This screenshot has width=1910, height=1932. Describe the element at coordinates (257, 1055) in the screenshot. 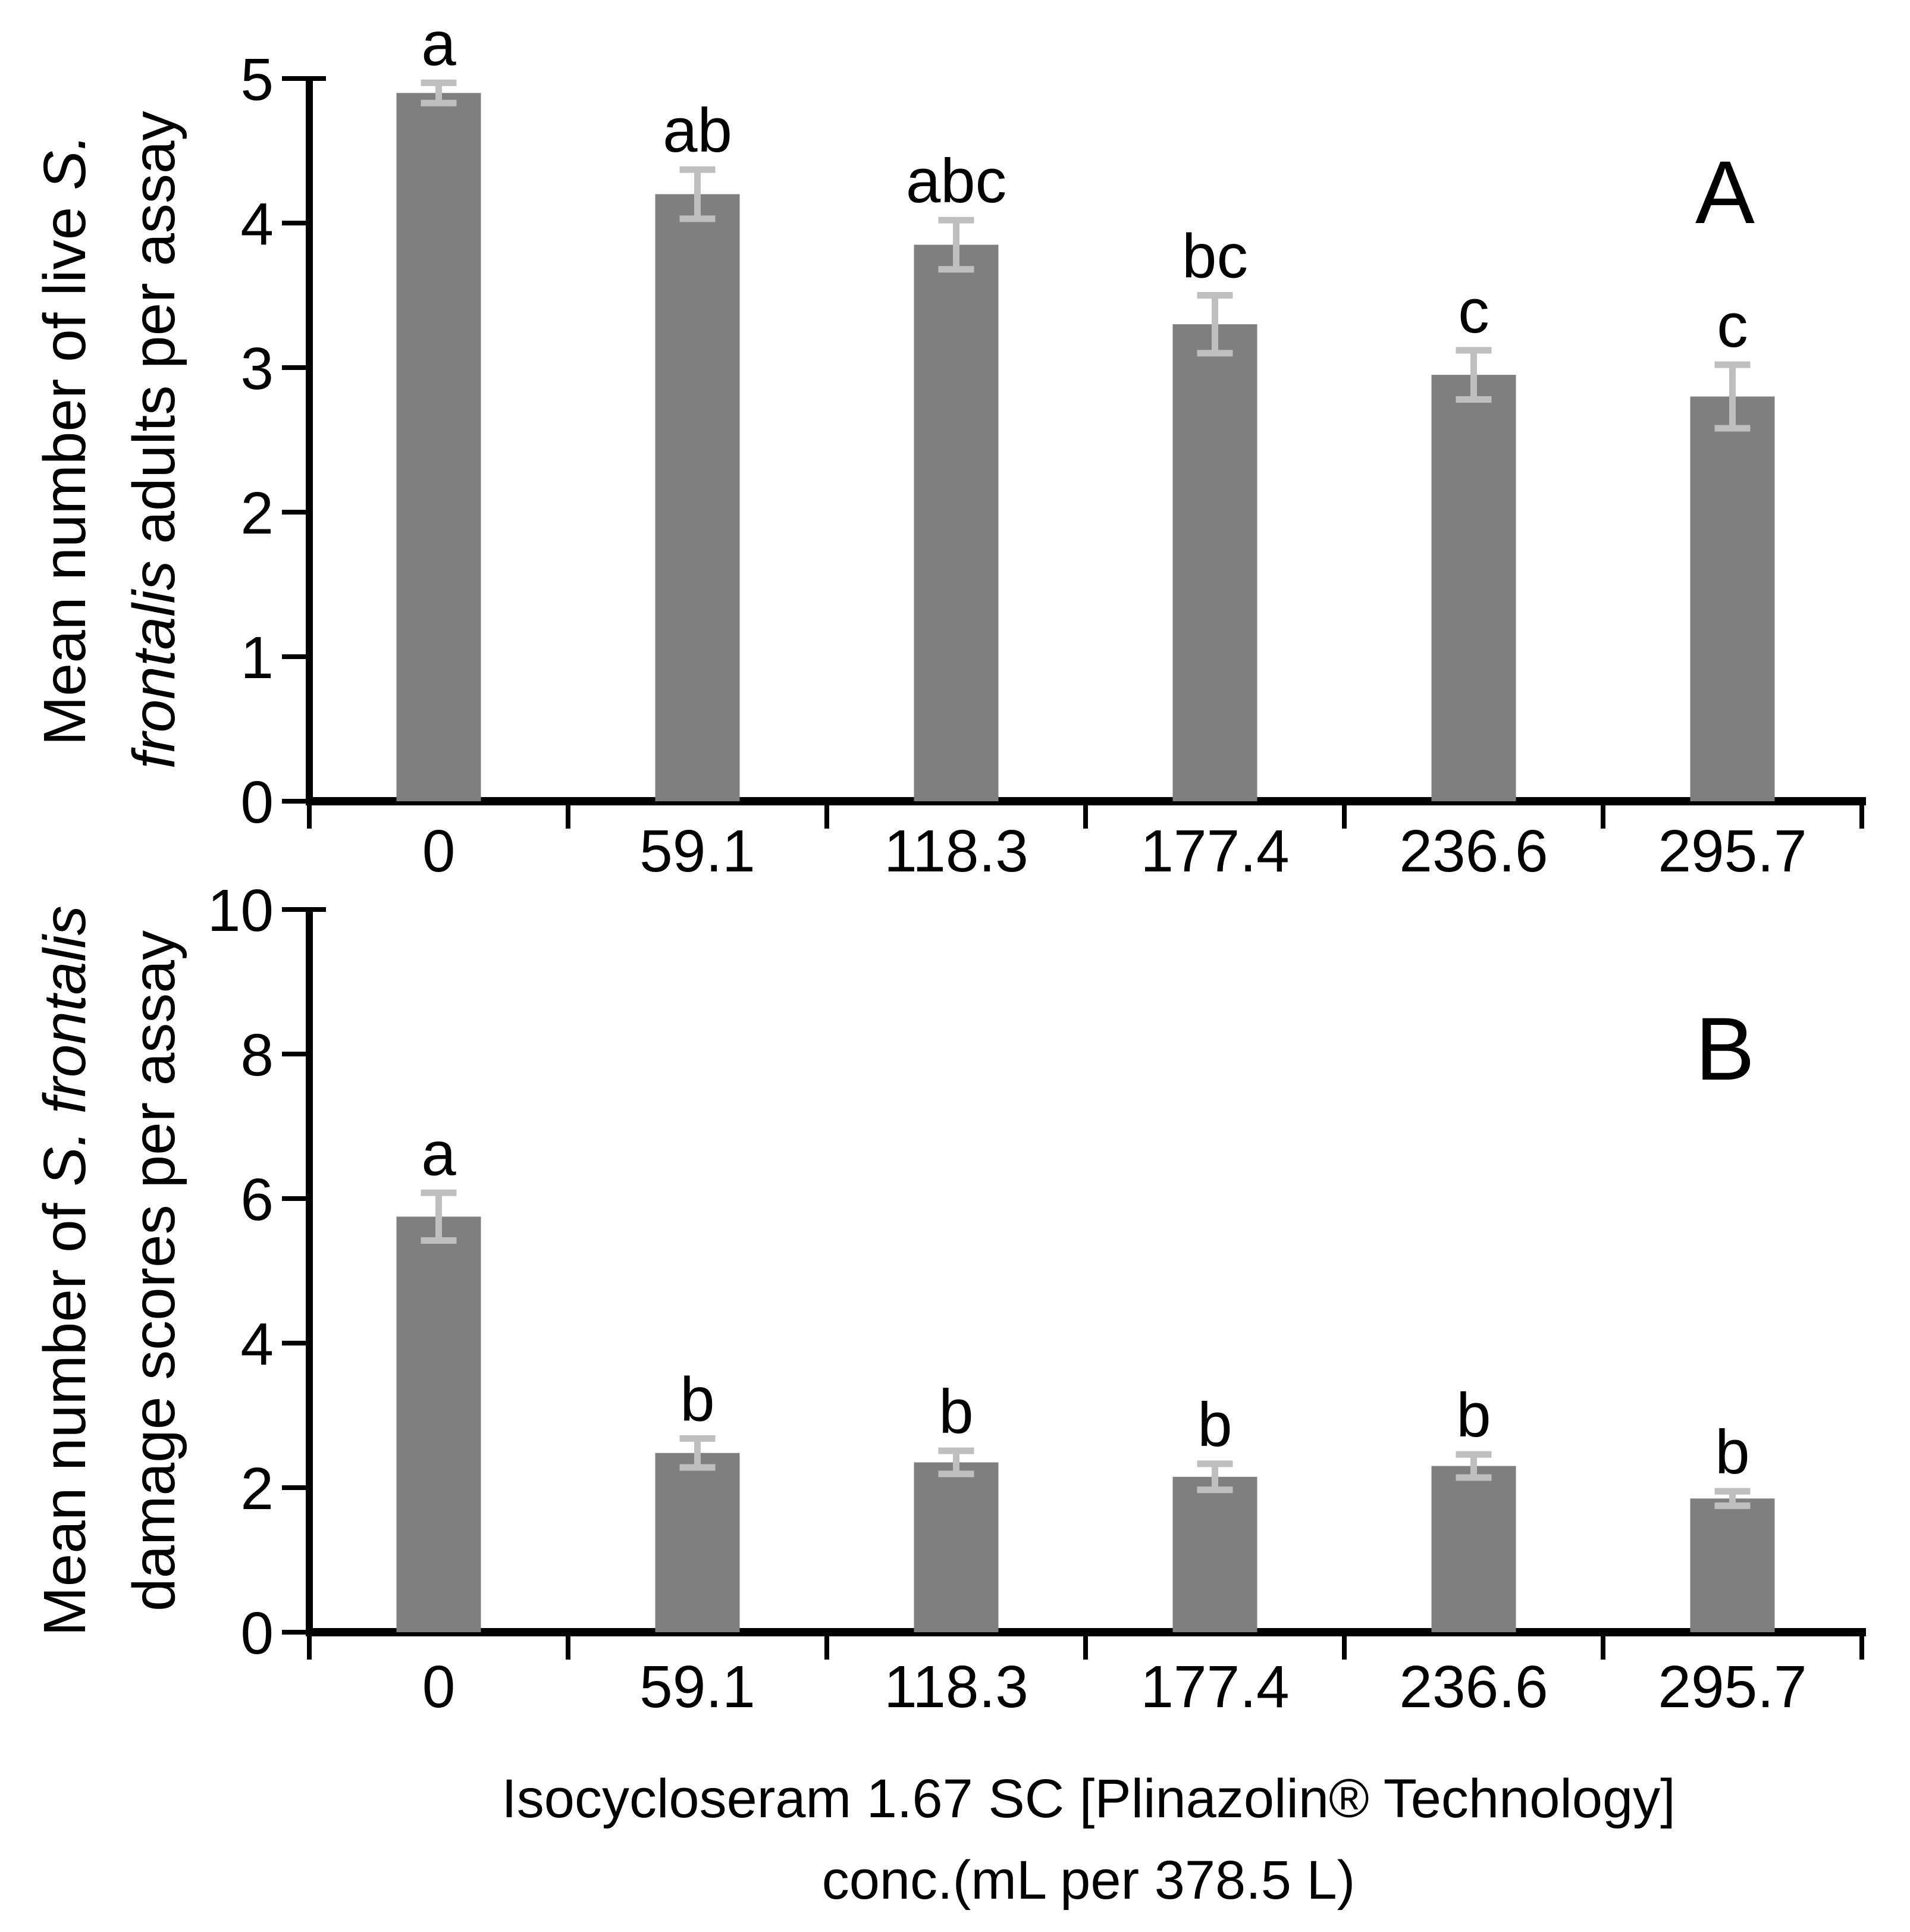

I see `y-tick-label: 8` at that location.